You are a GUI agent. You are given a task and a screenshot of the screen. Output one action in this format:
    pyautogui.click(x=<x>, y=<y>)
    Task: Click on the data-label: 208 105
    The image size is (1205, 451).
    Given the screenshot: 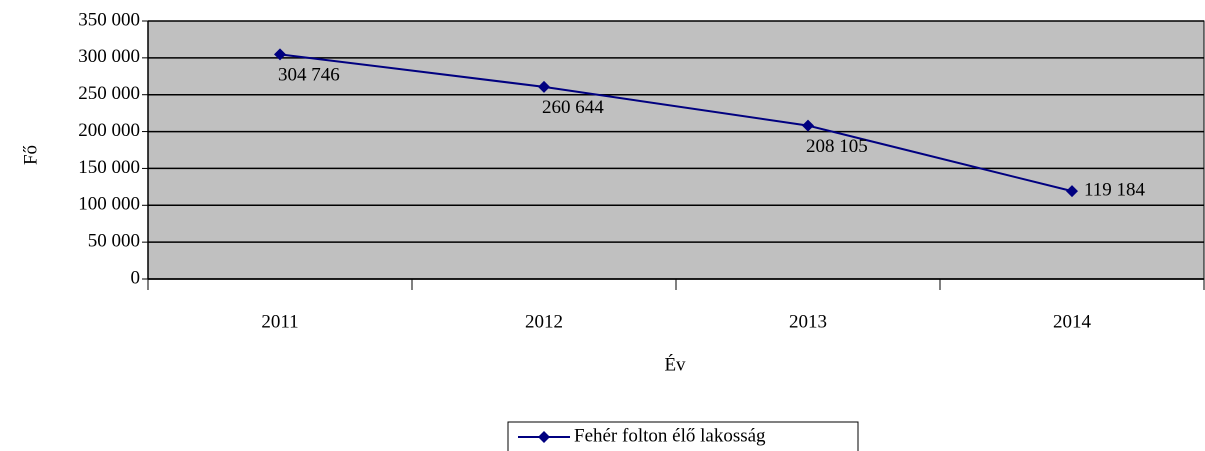 What is the action you would take?
    pyautogui.click(x=837, y=146)
    